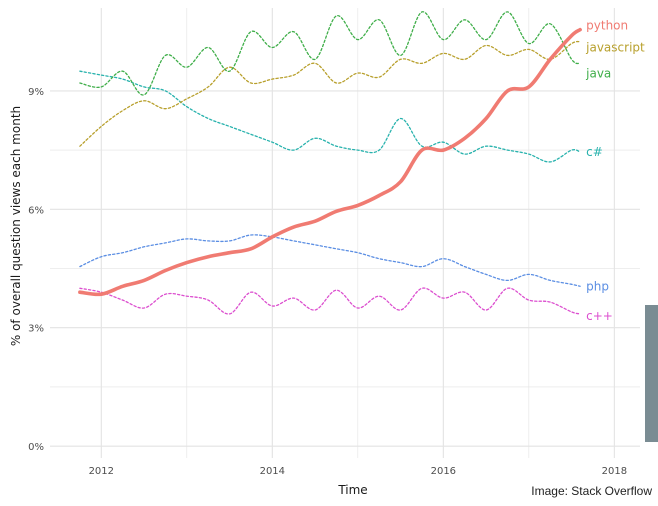 The width and height of the screenshot is (658, 506). I want to click on x-tick-label: 2014, so click(272, 471).